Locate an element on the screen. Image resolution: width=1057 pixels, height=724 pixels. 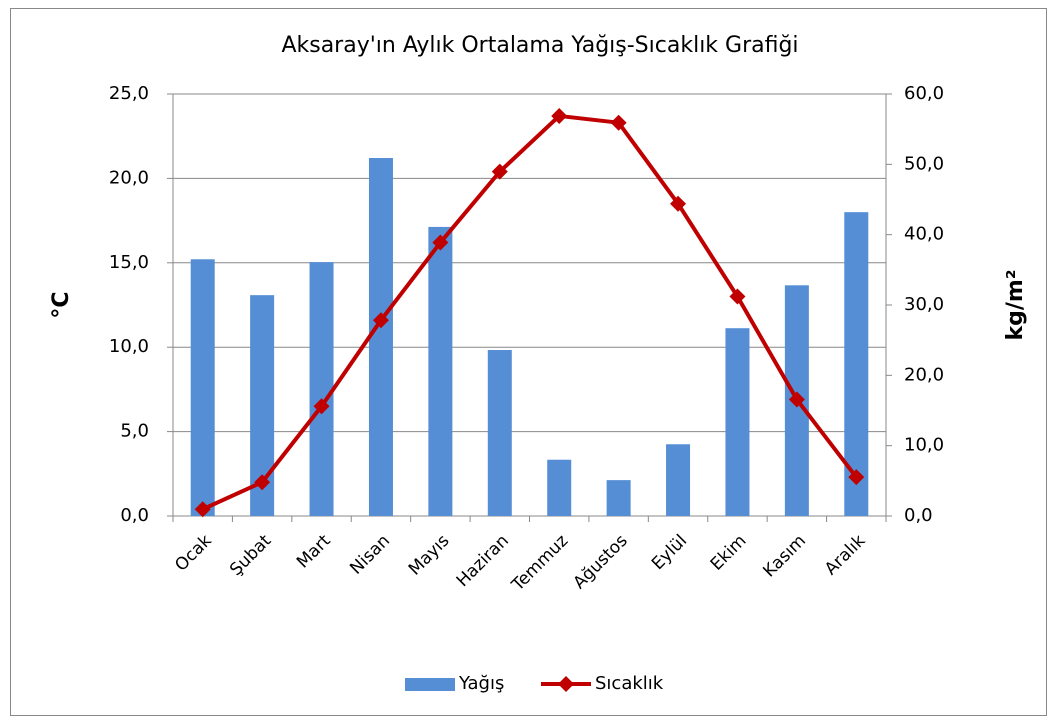
y2-tick-label: 10,0 is located at coordinates (924, 445).